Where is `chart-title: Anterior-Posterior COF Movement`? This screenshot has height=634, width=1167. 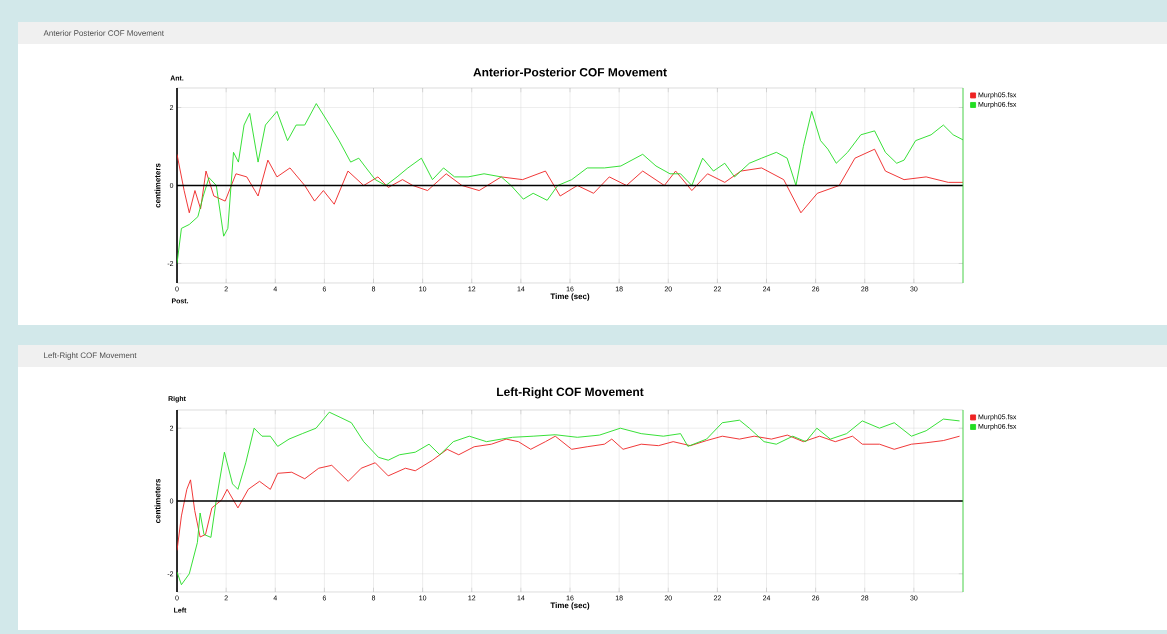 chart-title: Anterior-Posterior COF Movement is located at coordinates (570, 72).